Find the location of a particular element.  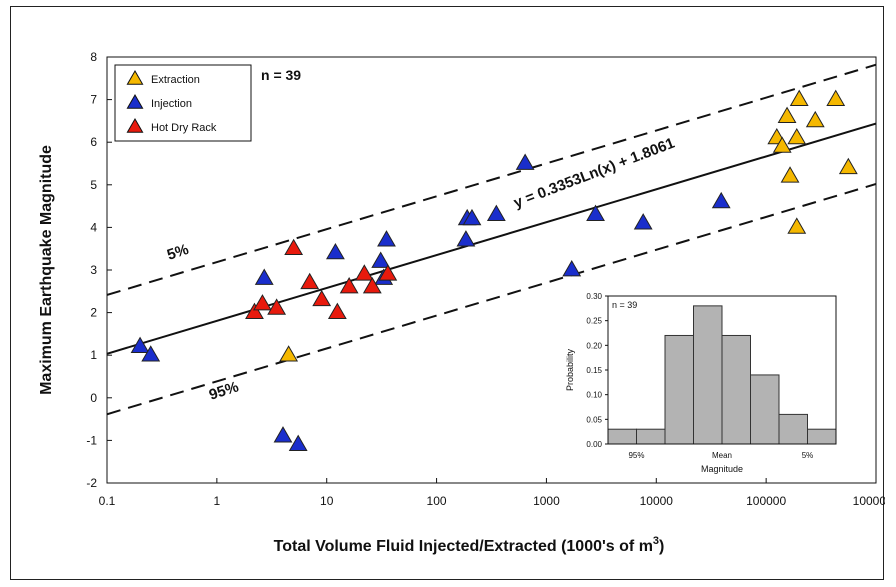

inset-axes: 0.00 0.05 0.10 0.15 0.20 0.25 0.30 95% Mean 5% is located at coordinates (699, 376).